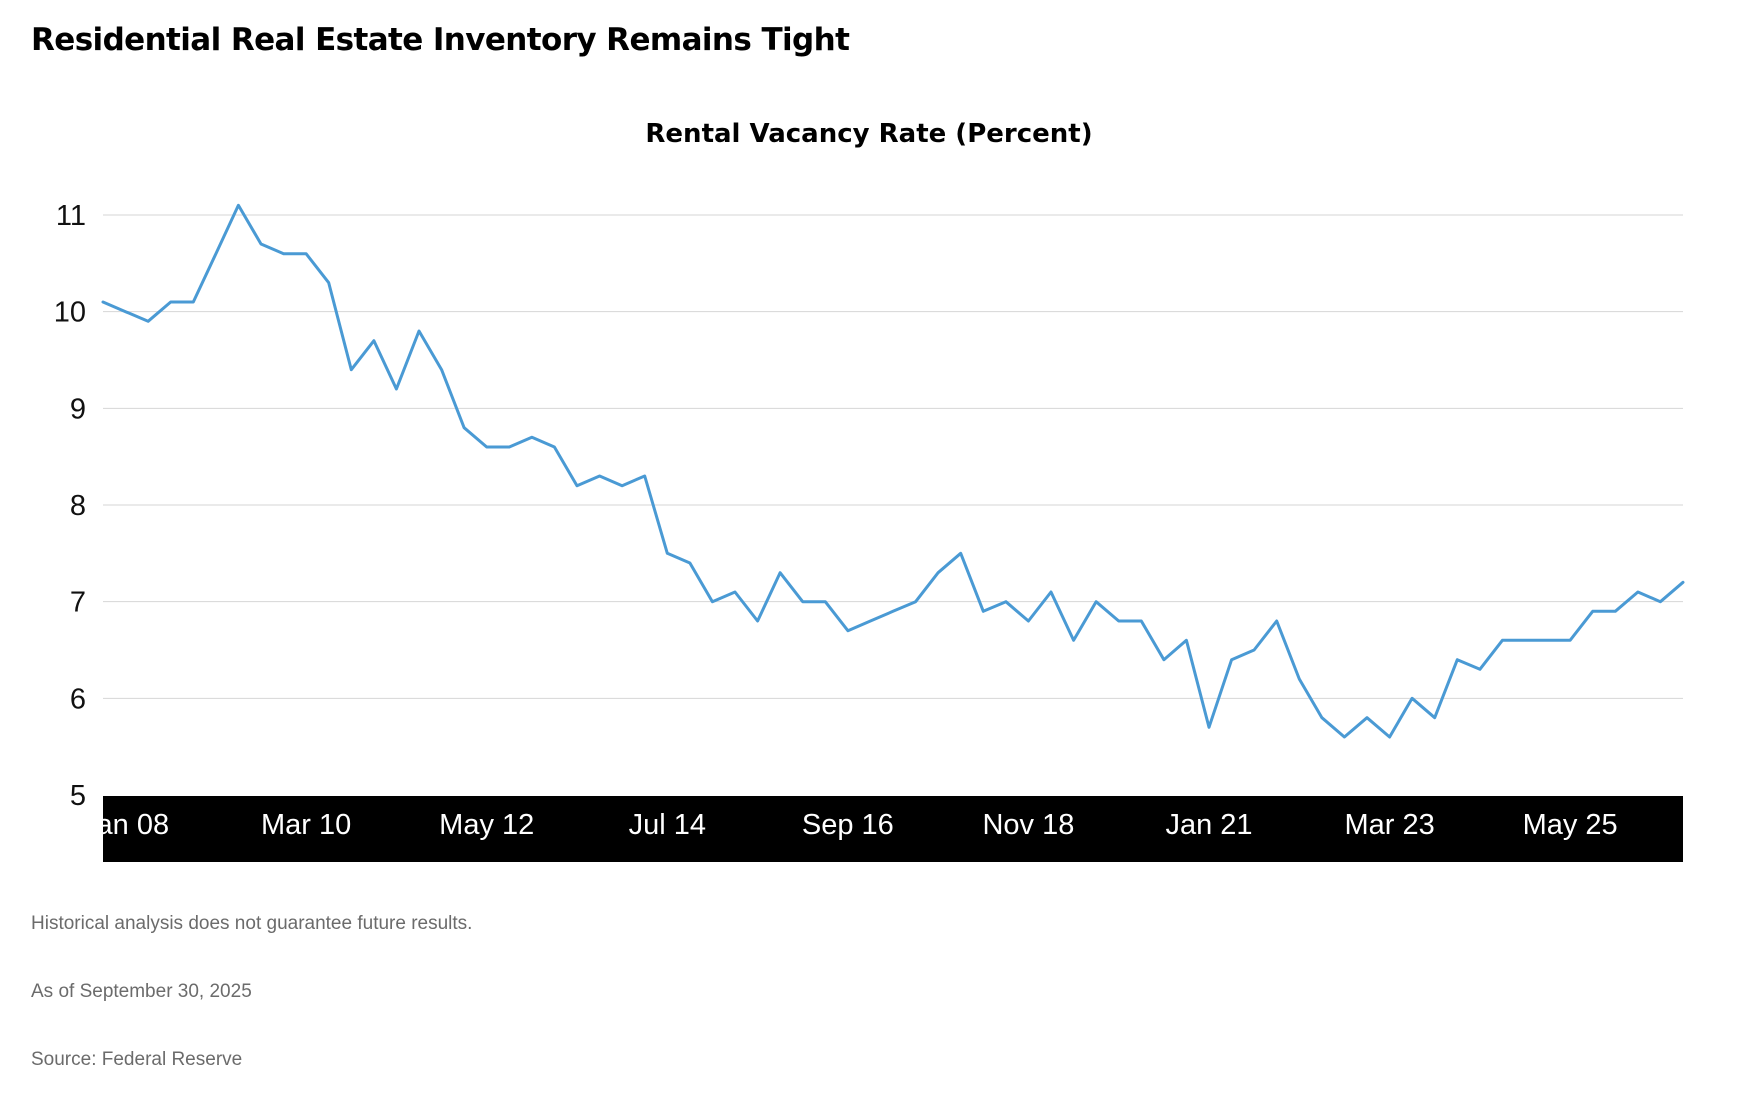 This screenshot has height=1100, width=1738. I want to click on x-tick-label: Sep 16, so click(848, 825).